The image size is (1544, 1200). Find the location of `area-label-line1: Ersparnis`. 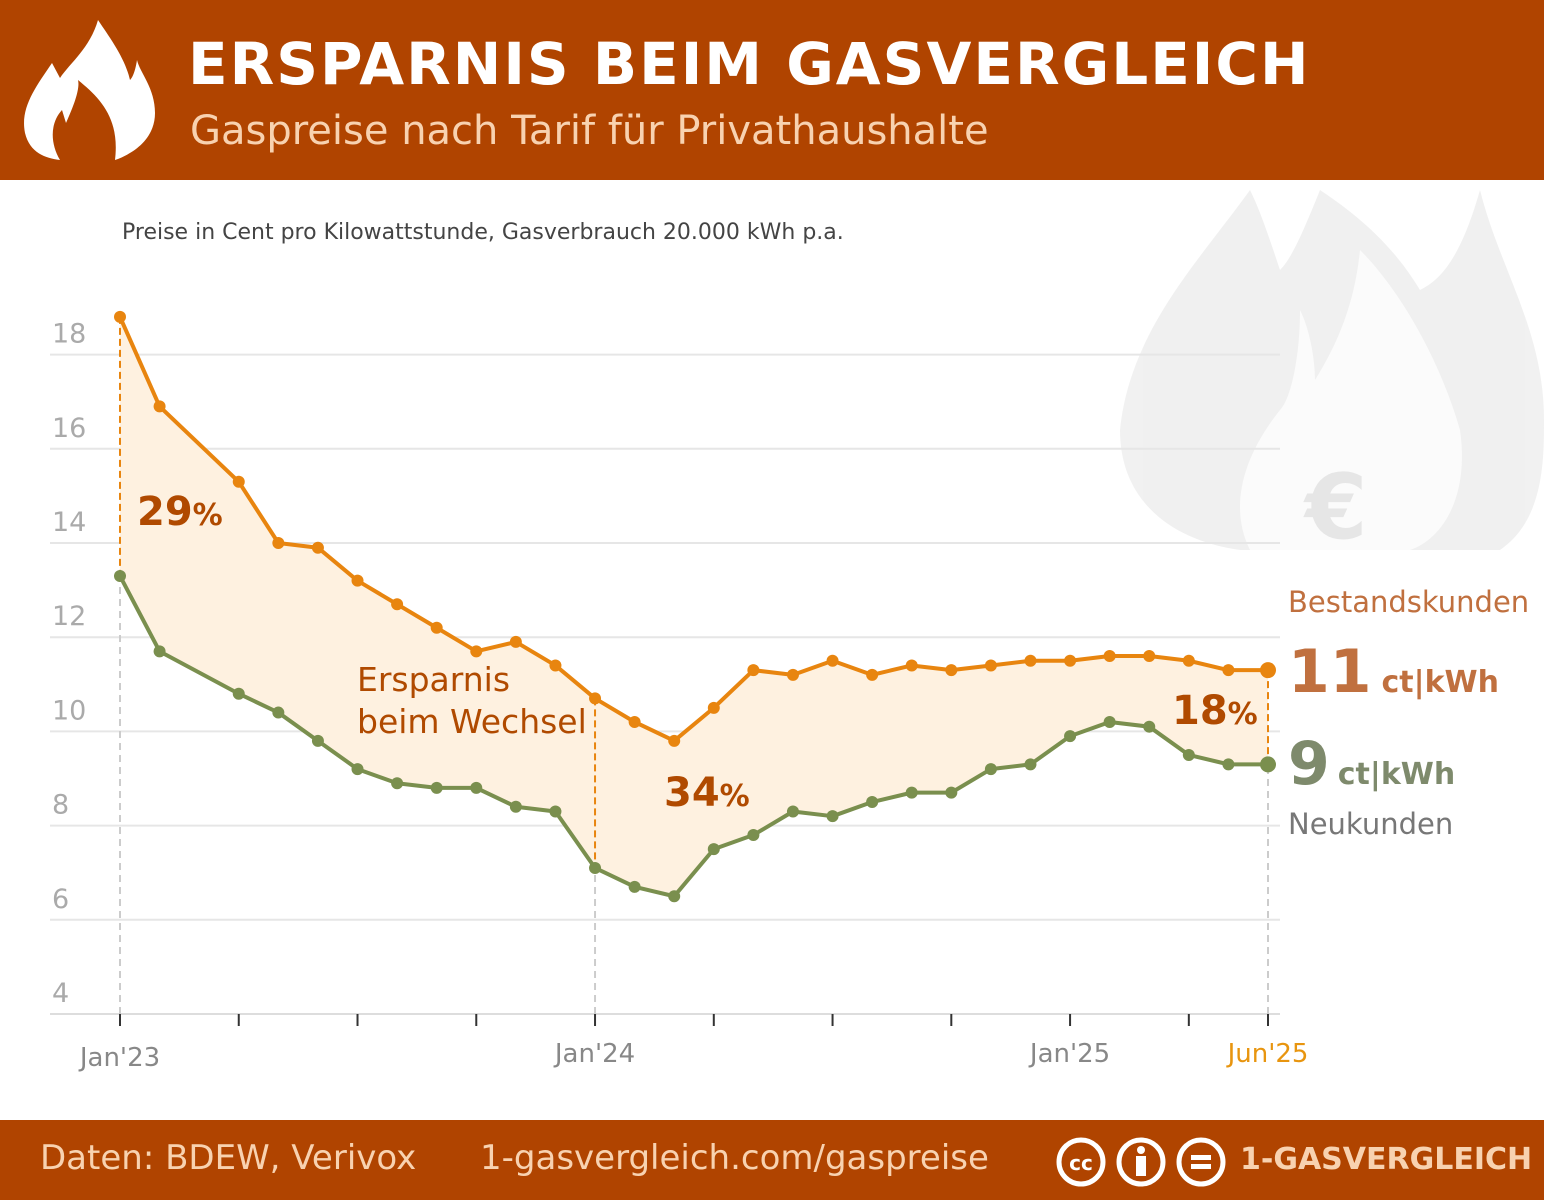

area-label-line1: Ersparnis is located at coordinates (433, 679).